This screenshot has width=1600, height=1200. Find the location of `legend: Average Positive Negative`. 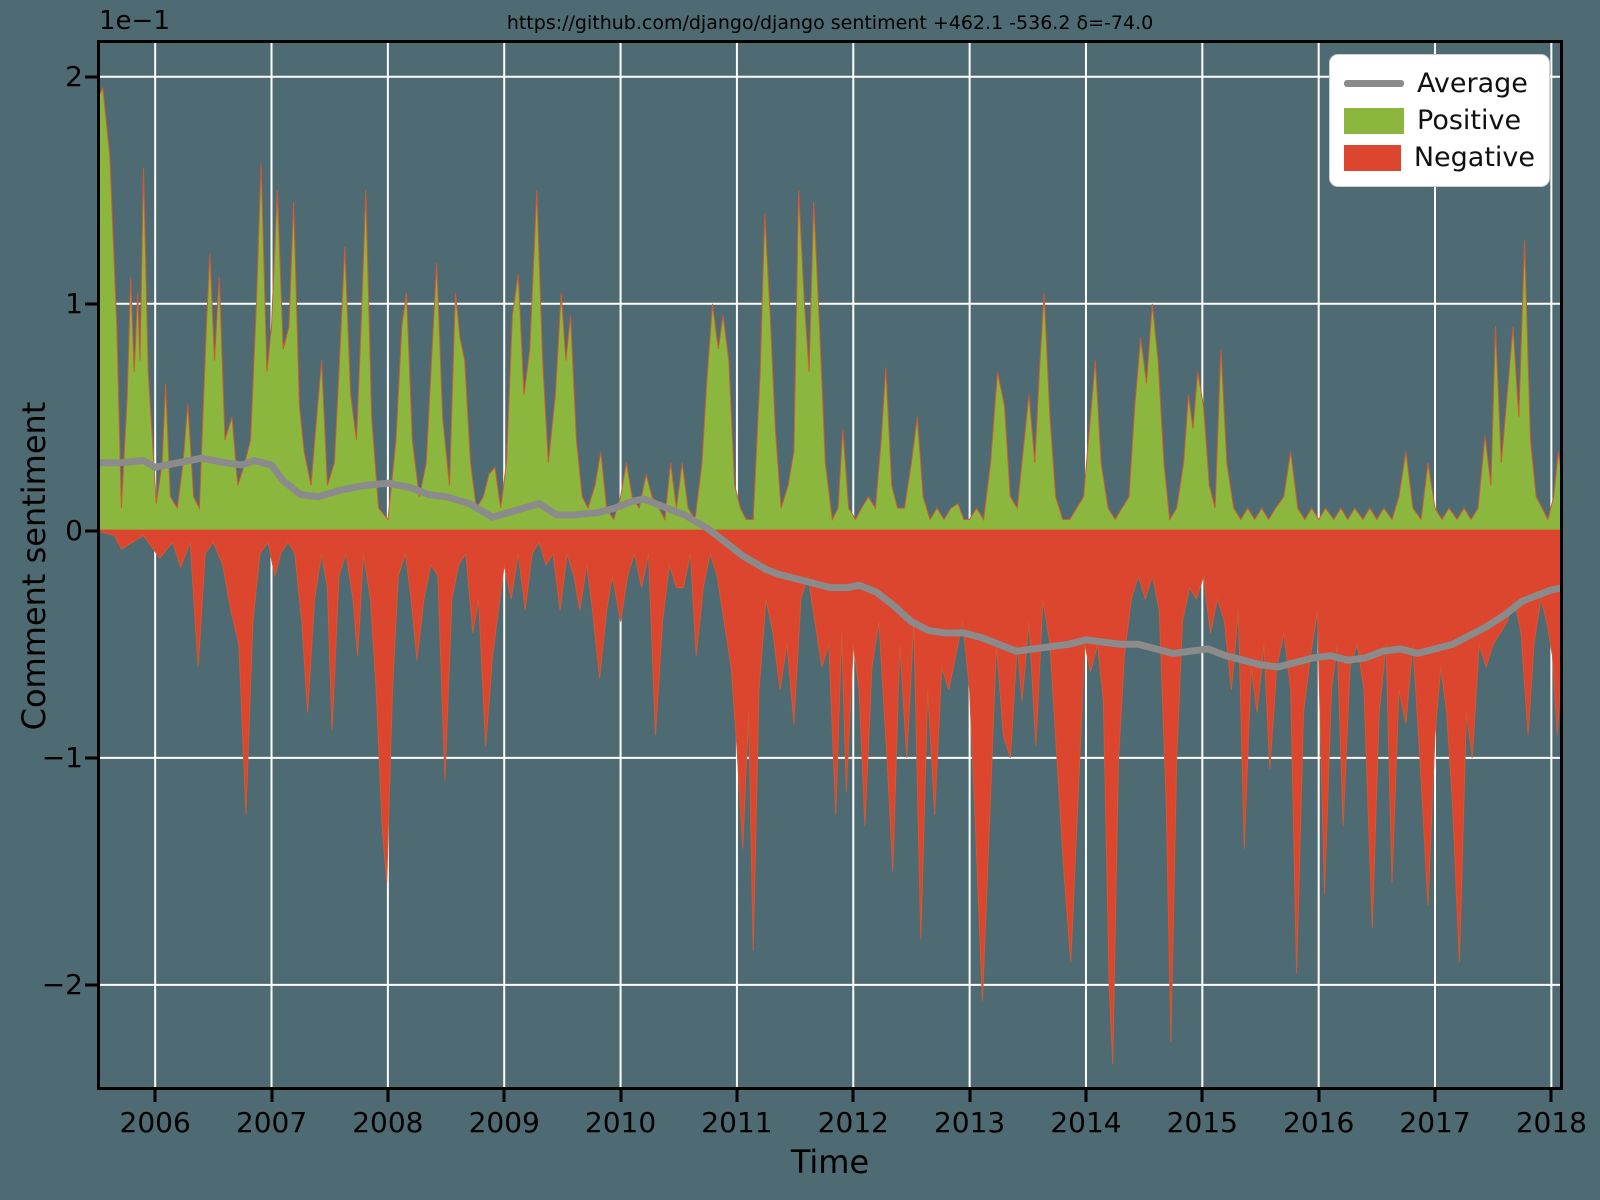

legend: Average Positive Negative is located at coordinates (1439, 120).